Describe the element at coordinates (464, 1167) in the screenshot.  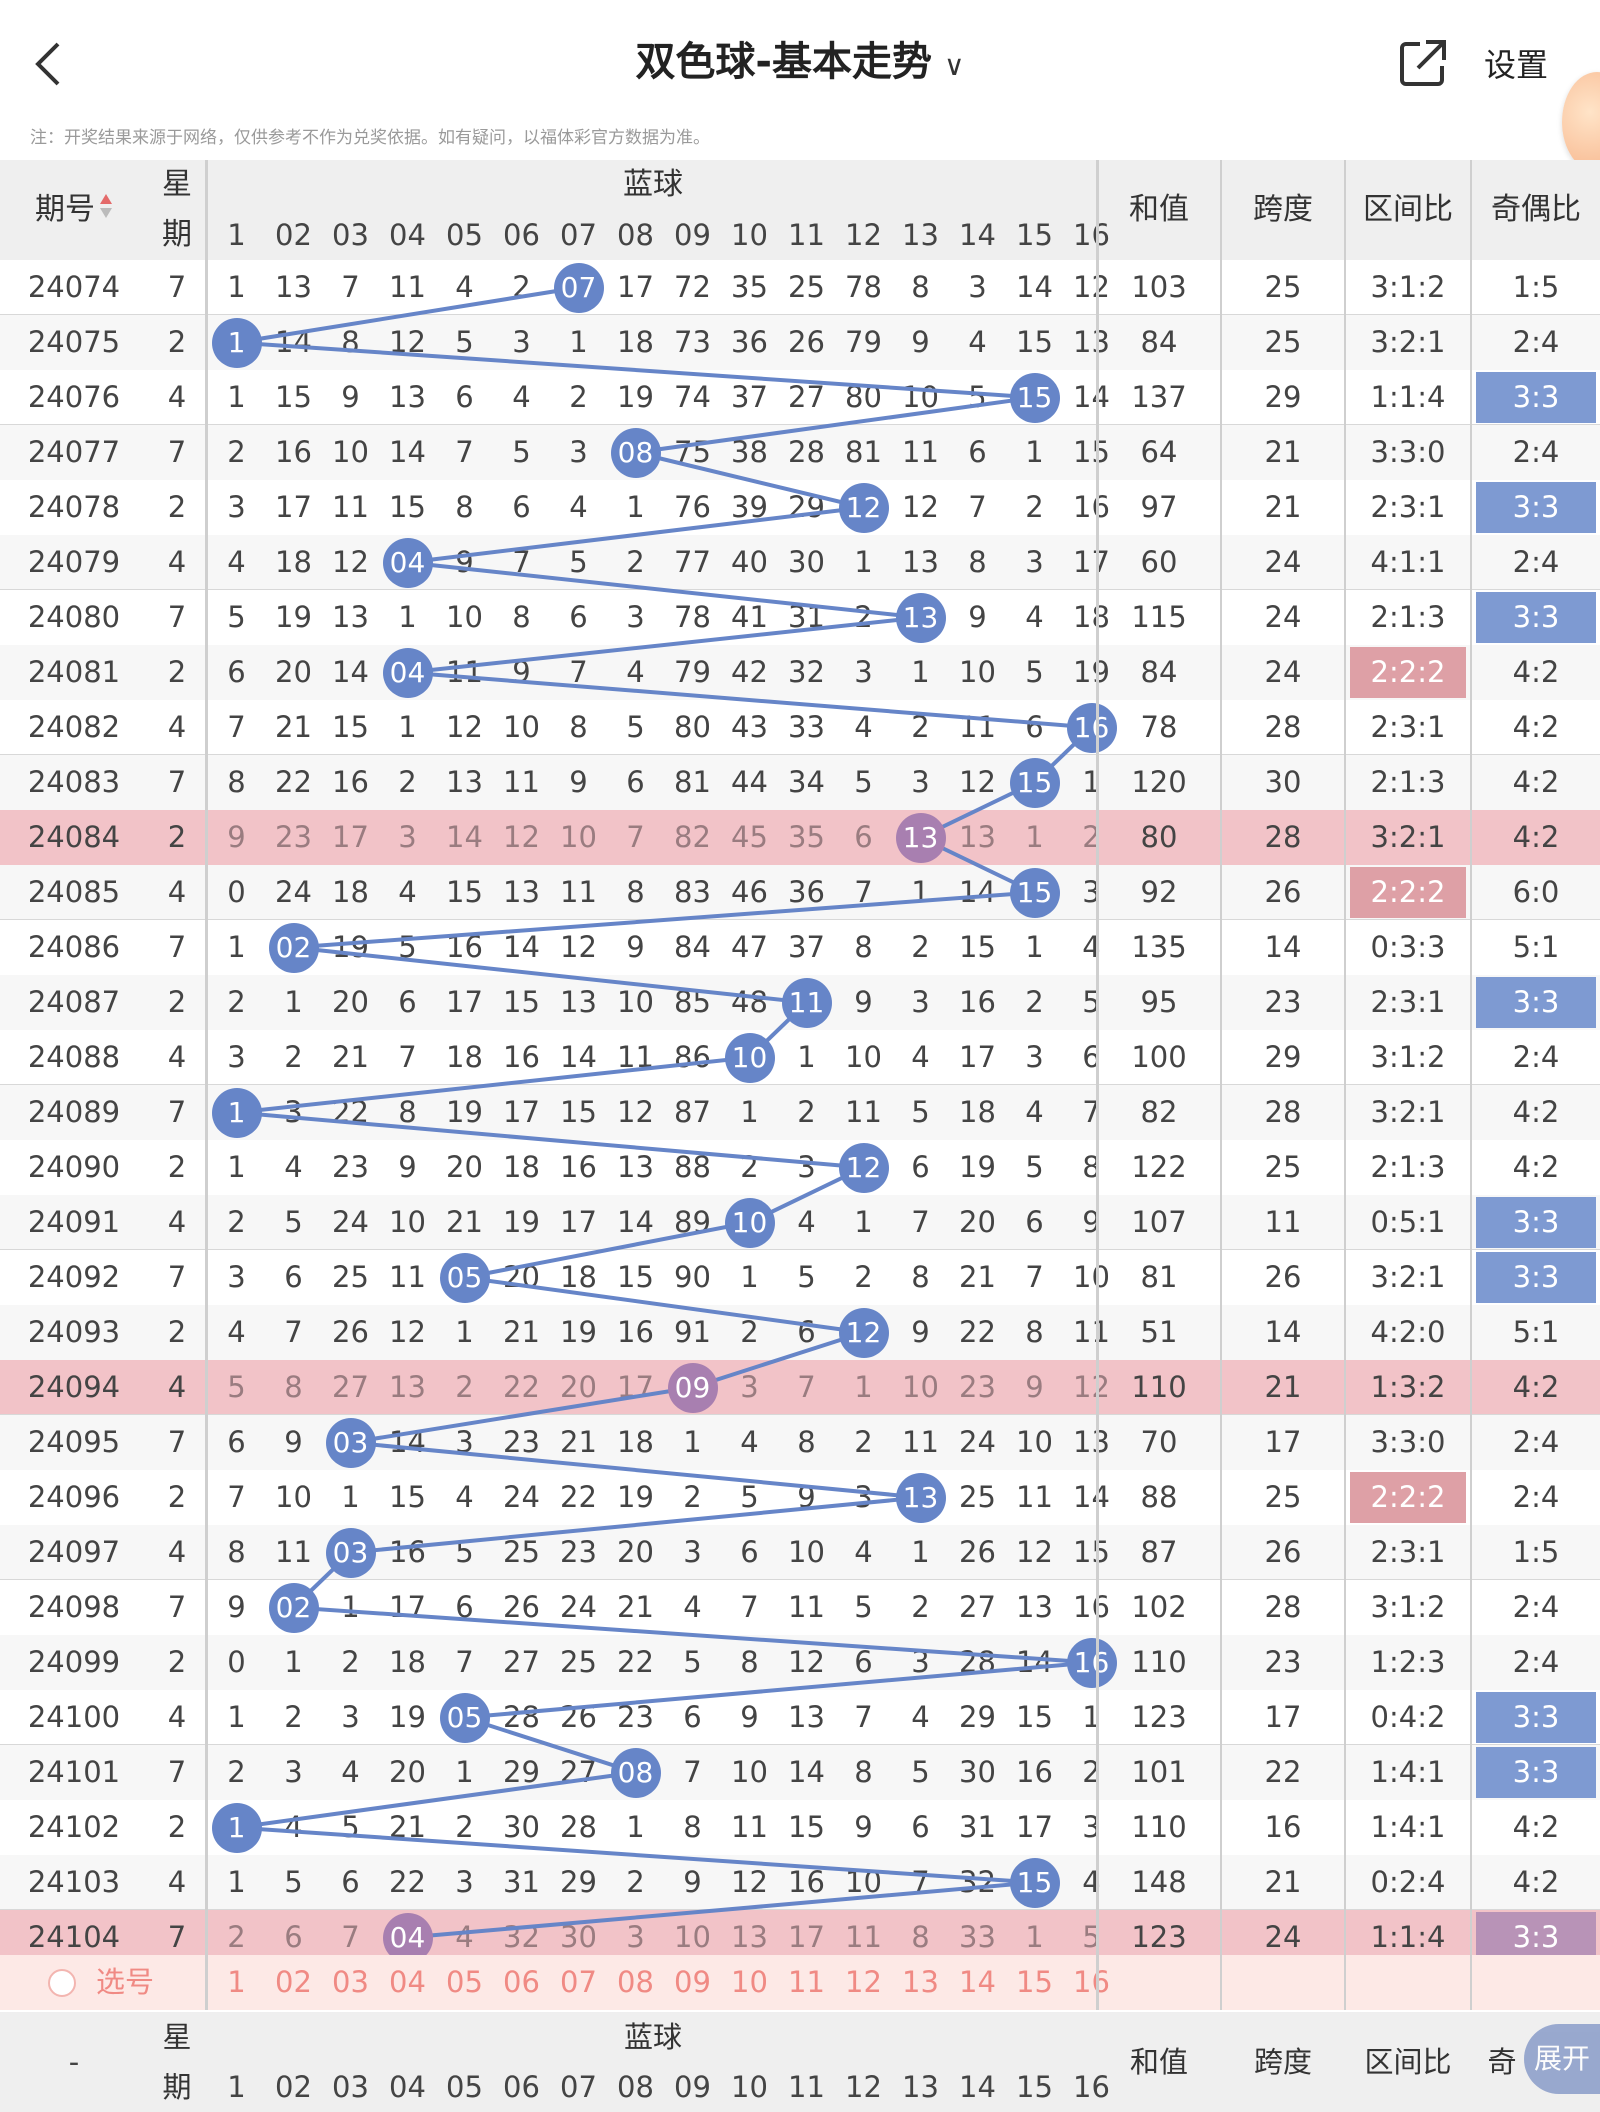
I see `blue-cell: 20` at that location.